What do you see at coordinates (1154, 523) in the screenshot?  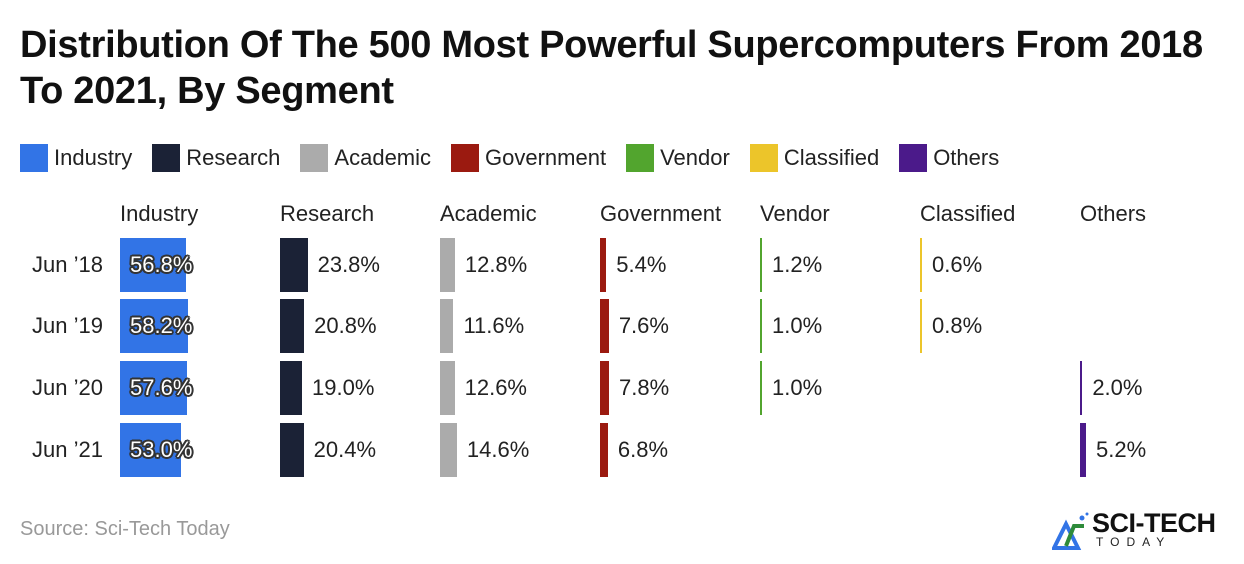 I see `logo-text-line1: SCI-TECH` at bounding box center [1154, 523].